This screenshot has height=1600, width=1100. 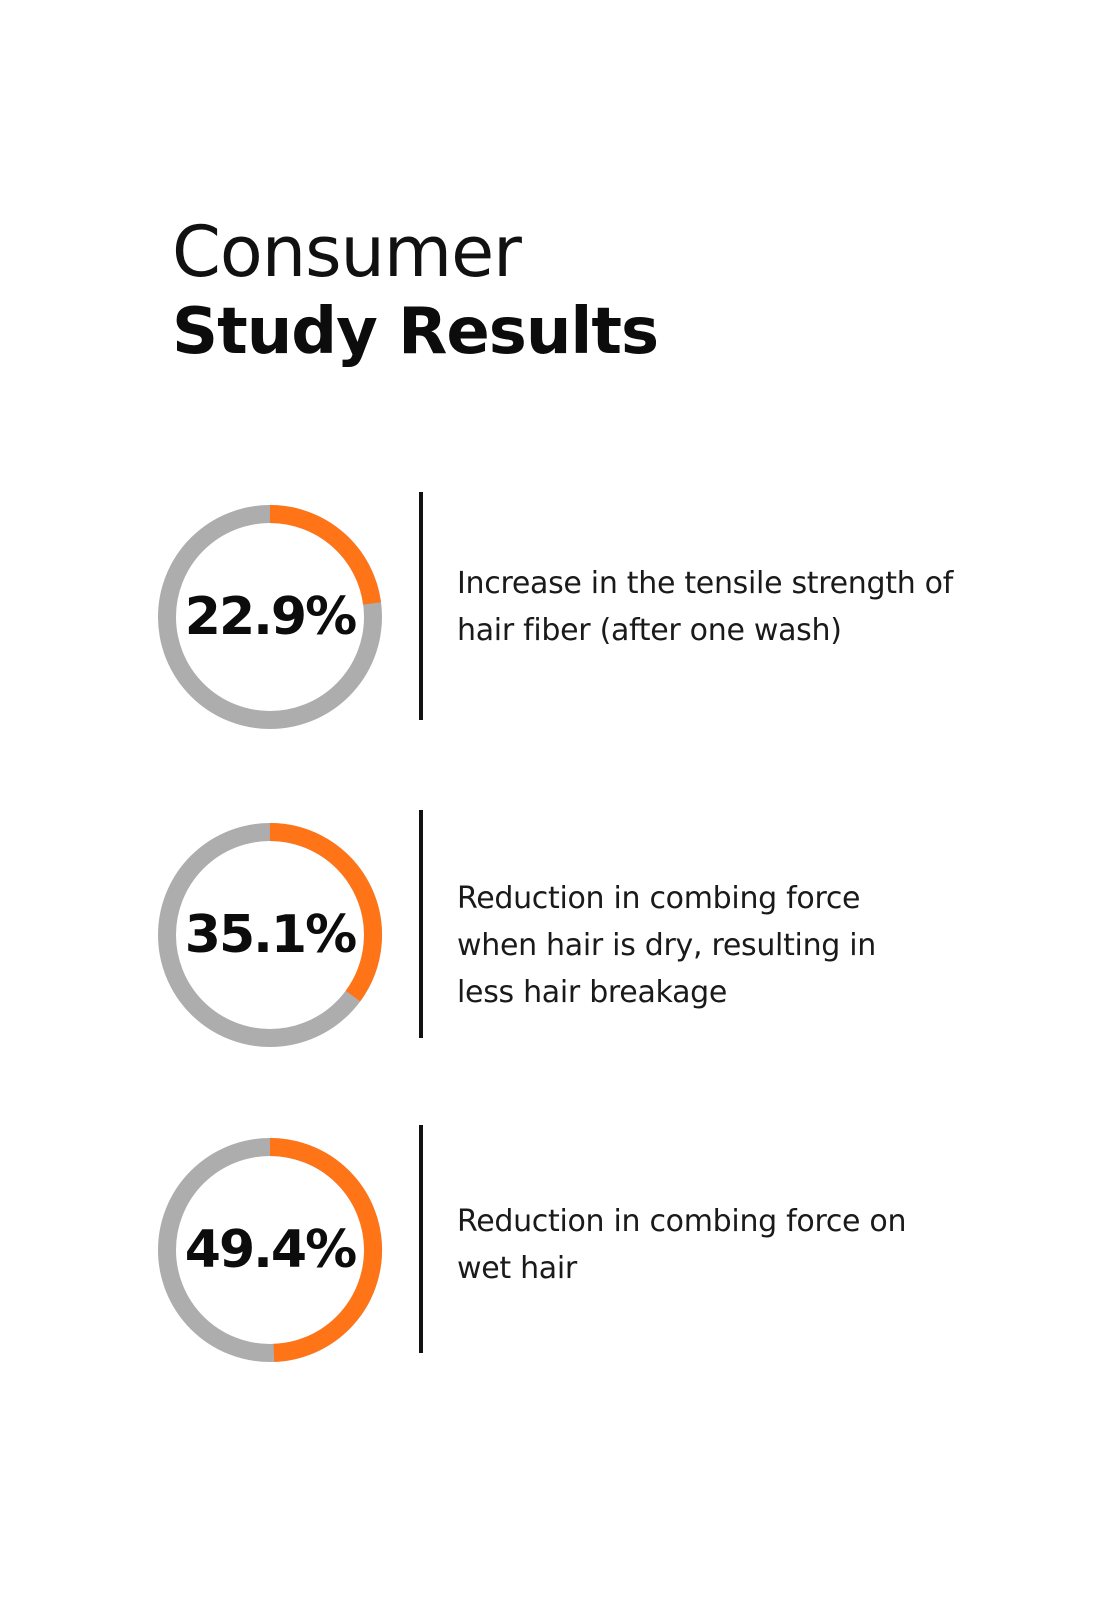 What do you see at coordinates (667, 945) in the screenshot?
I see `description-line: when hair is dry, resulting in` at bounding box center [667, 945].